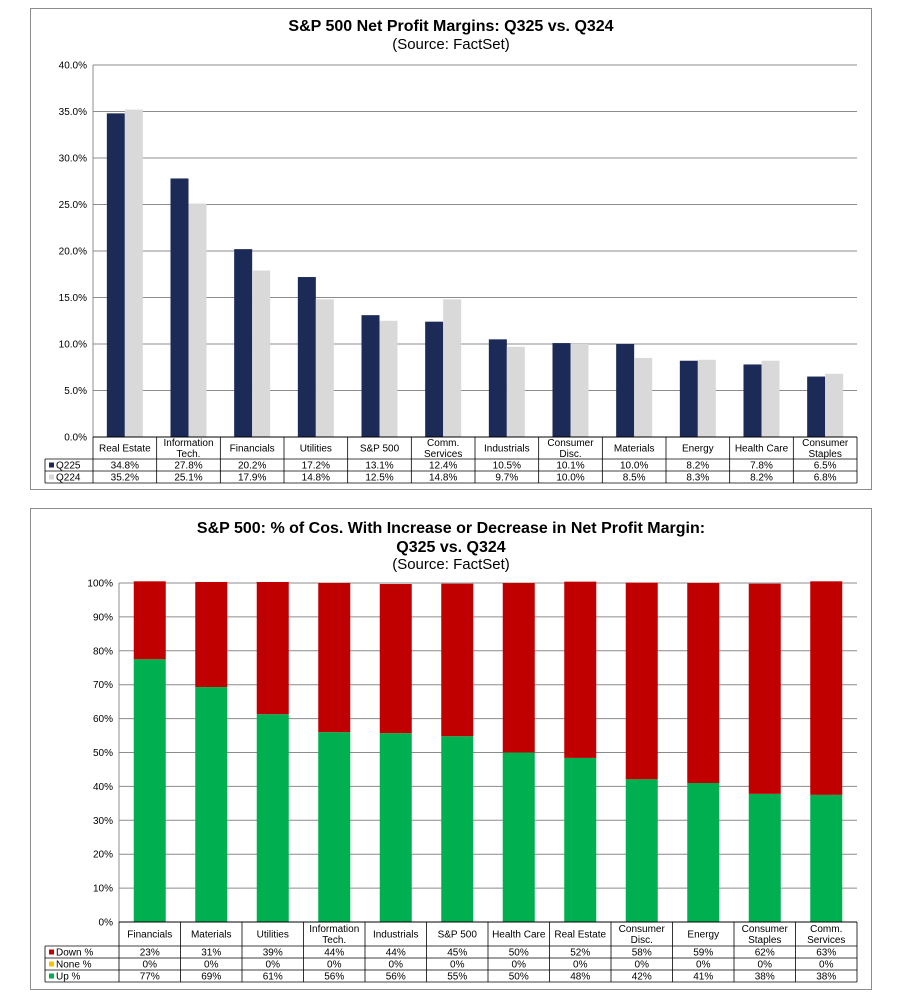  Describe the element at coordinates (580, 953) in the screenshot. I see `data-table-value: 52%` at that location.